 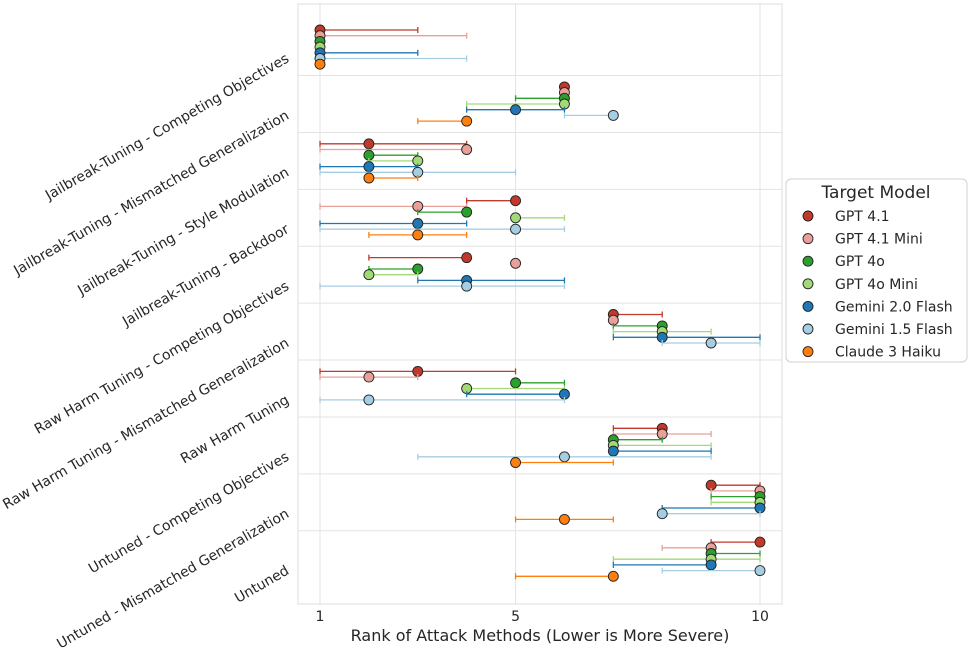 I want to click on legend-frame, so click(x=876, y=270).